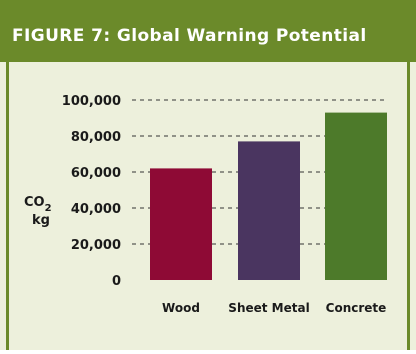 This screenshot has width=416, height=354. I want to click on bar-concrete, so click(356, 196).